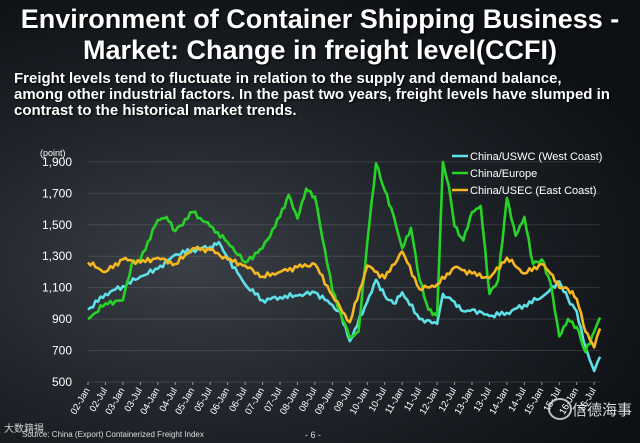 This screenshot has height=443, width=640. What do you see at coordinates (53, 153) in the screenshot?
I see `y-axis-unit-label: (point)` at bounding box center [53, 153].